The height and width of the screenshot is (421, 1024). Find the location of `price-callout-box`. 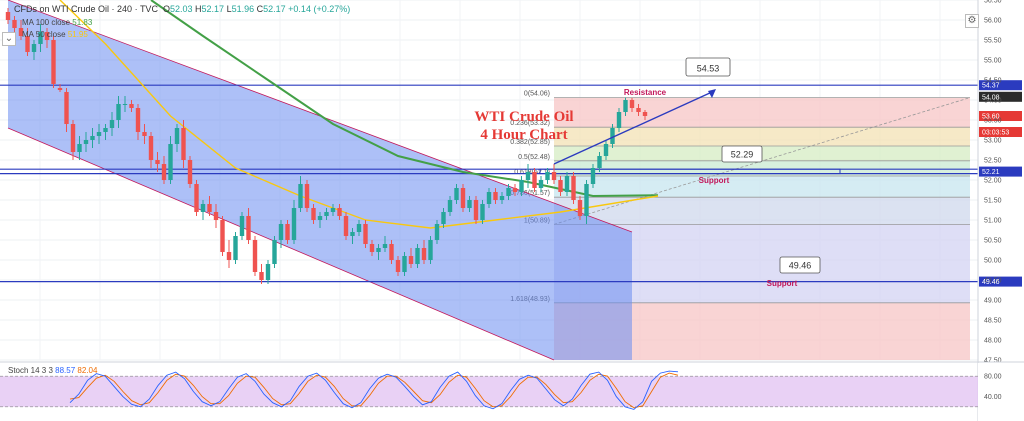

price-callout-box is located at coordinates (742, 154).